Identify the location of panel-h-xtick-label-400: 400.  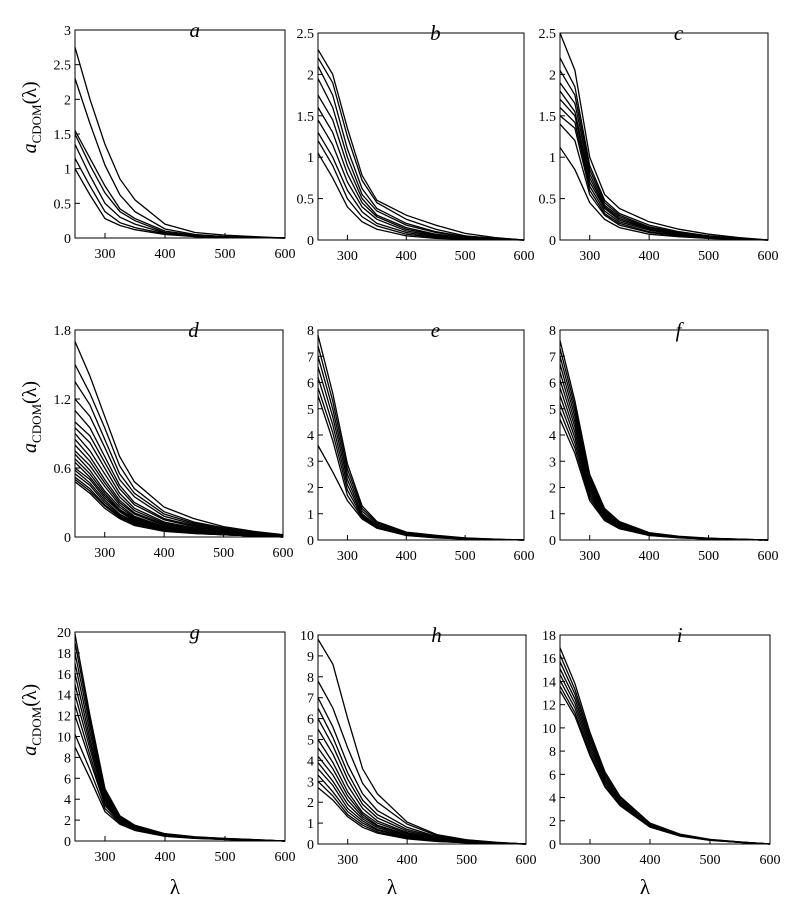
(407, 860).